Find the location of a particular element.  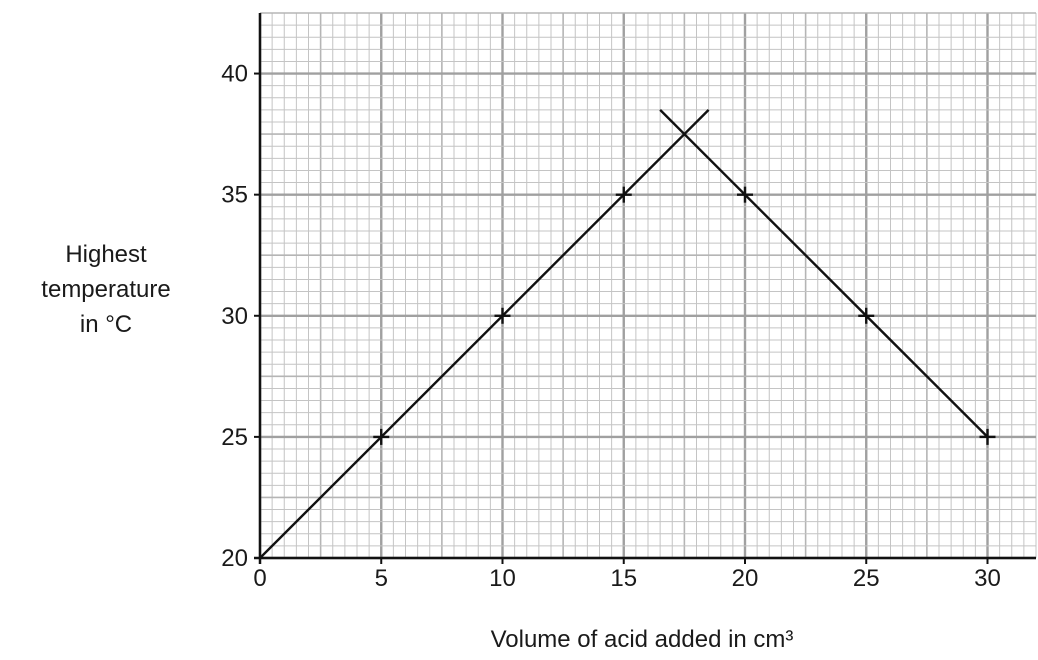

x-tick-label: 0 is located at coordinates (259, 578).